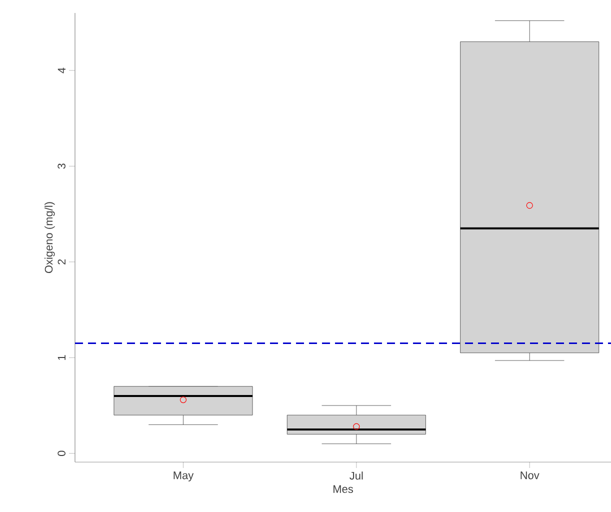 The height and width of the screenshot is (512, 611). What do you see at coordinates (62, 166) in the screenshot?
I see `y-tick-label: 3` at bounding box center [62, 166].